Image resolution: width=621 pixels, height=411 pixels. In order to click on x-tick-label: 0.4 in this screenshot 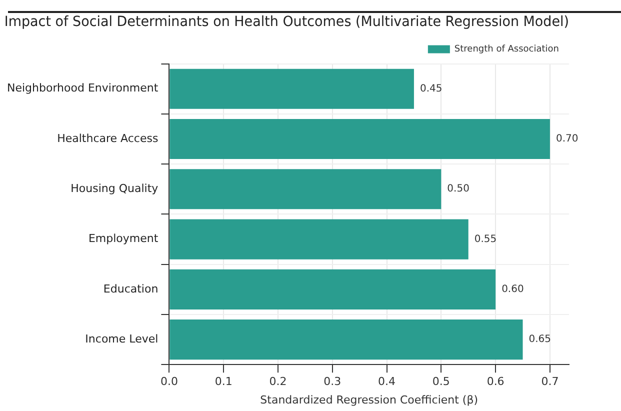, I will do `click(387, 381)`.